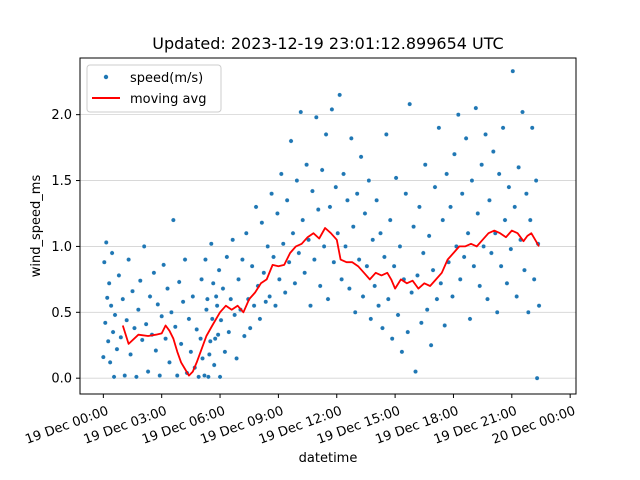 This screenshot has height=480, width=640. I want to click on x-axis-title: datetime, so click(328, 458).